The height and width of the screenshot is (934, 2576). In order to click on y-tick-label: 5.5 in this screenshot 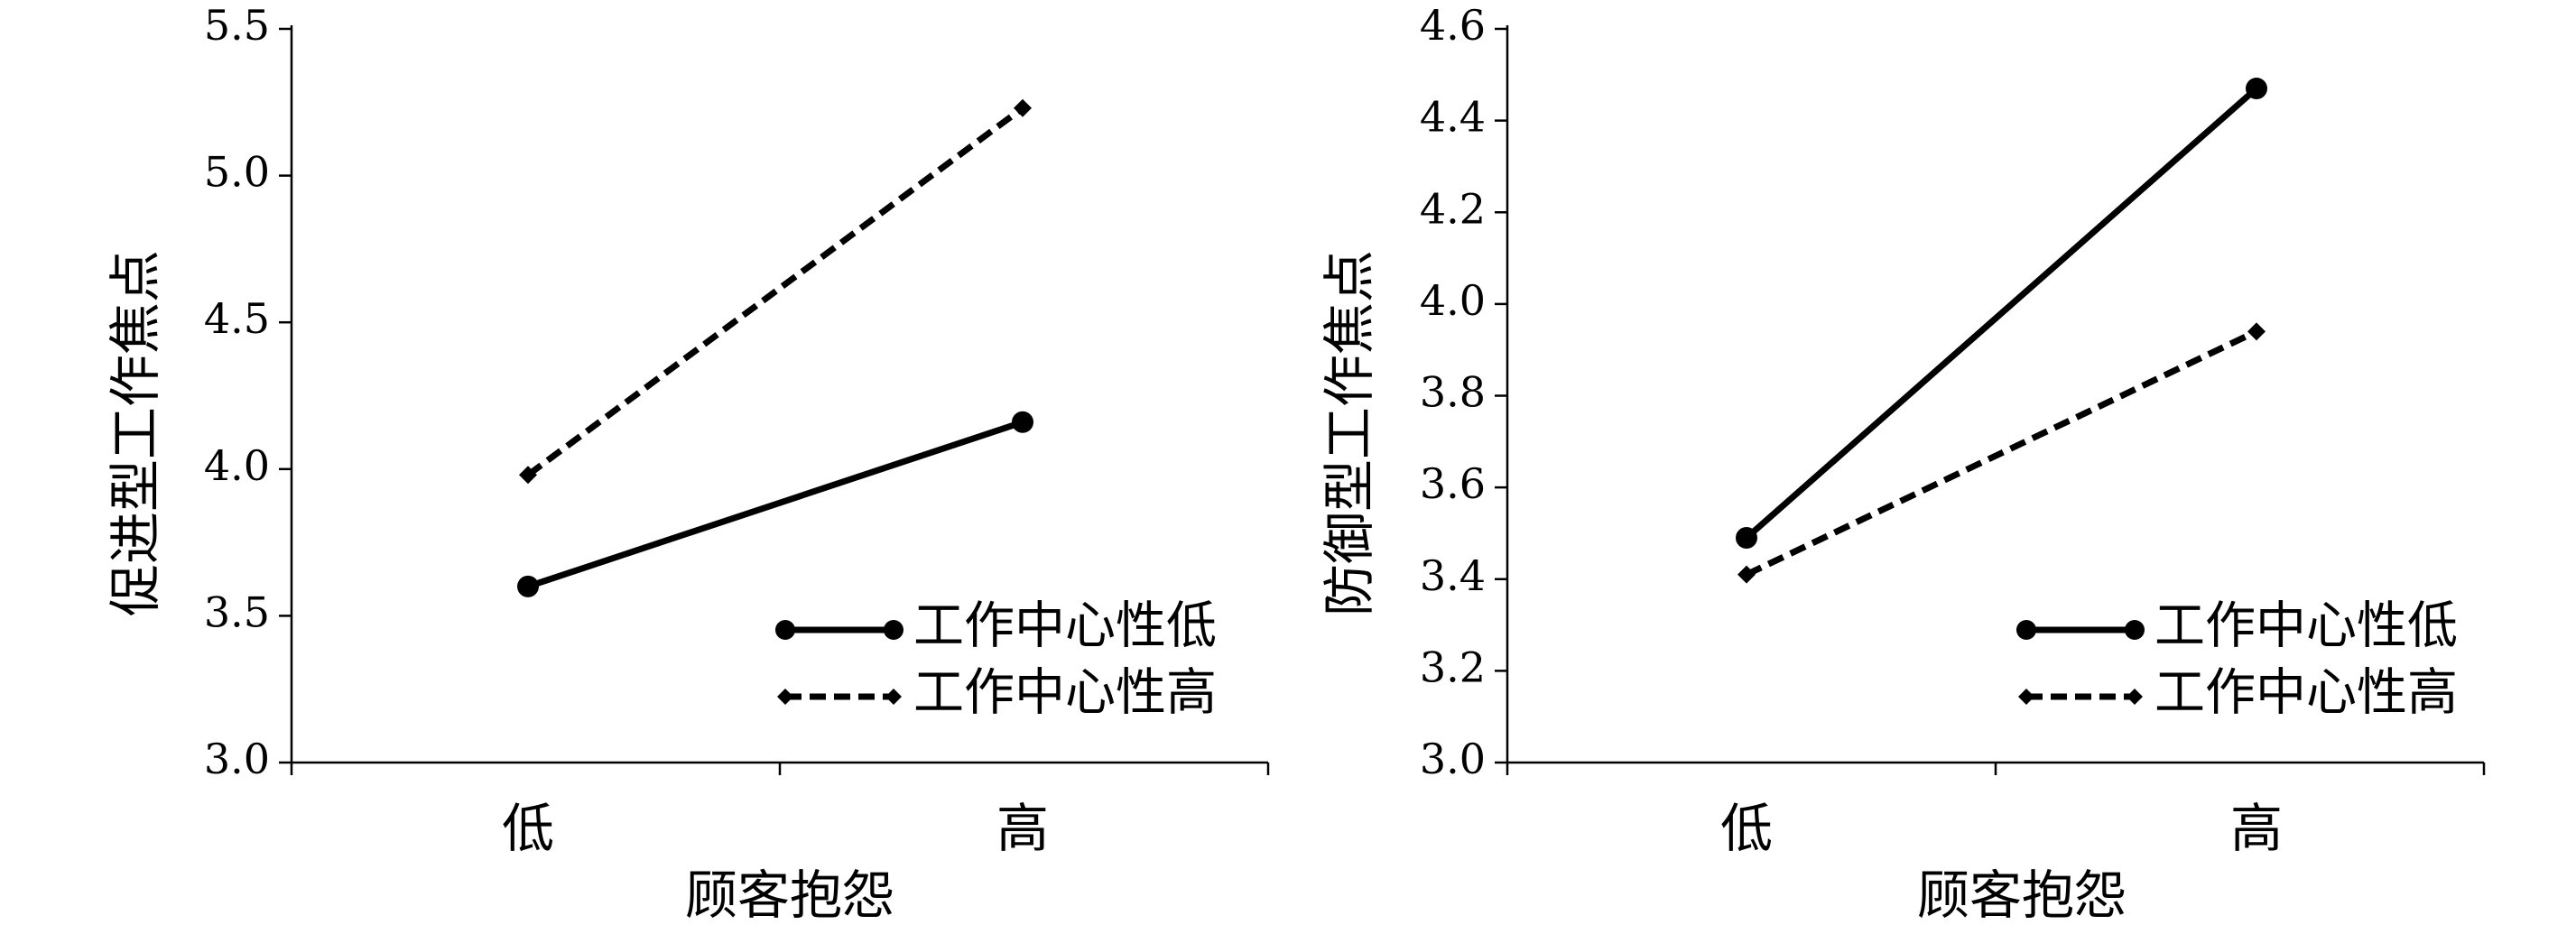, I will do `click(237, 25)`.